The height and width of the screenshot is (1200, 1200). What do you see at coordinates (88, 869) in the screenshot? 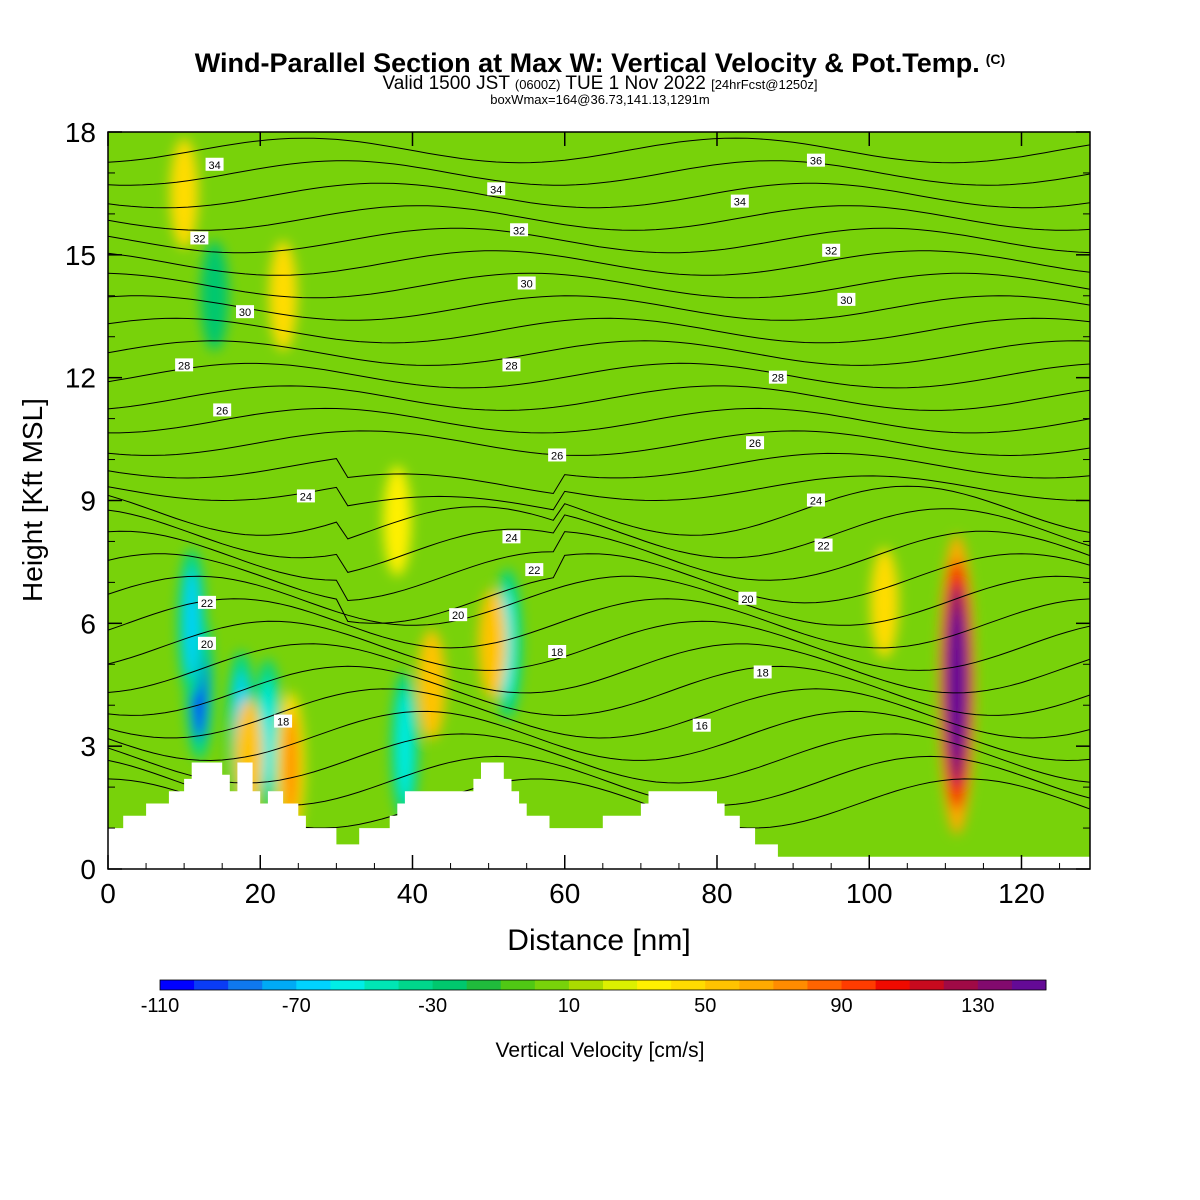
I see `y-tick-label: 0` at bounding box center [88, 869].